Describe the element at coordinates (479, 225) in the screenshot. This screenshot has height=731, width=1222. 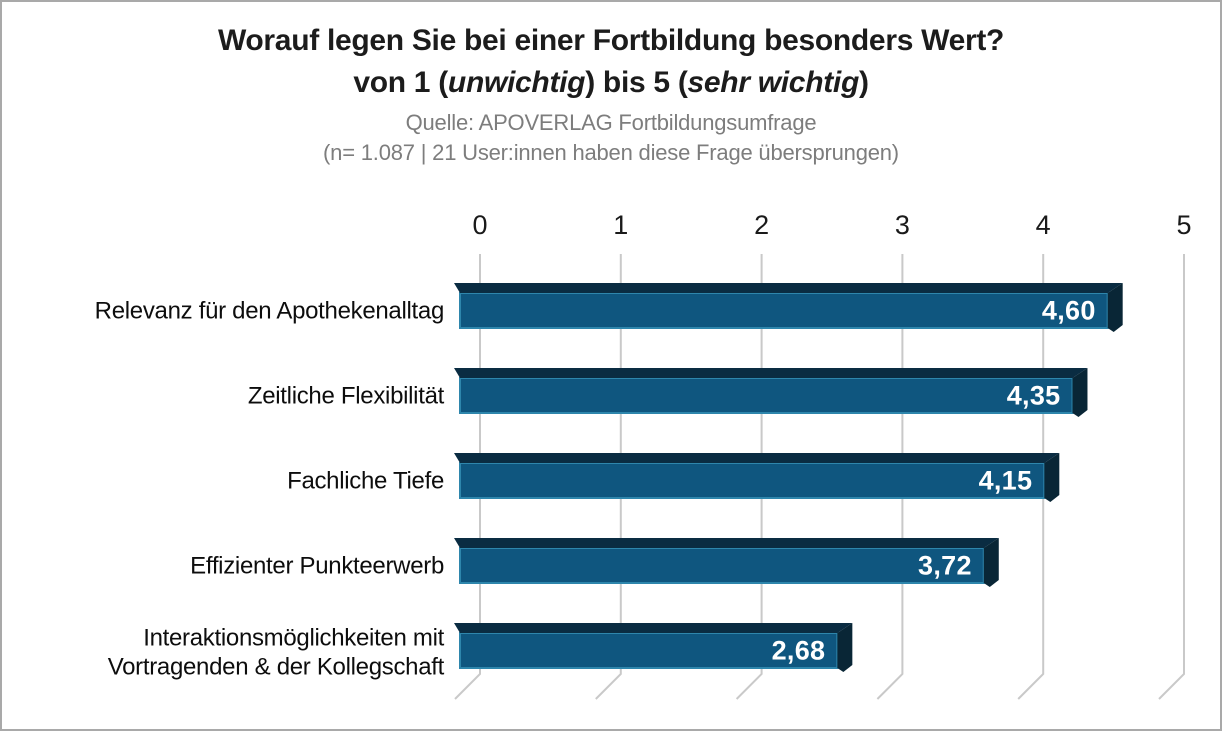
I see `axis-tick-label: 0` at that location.